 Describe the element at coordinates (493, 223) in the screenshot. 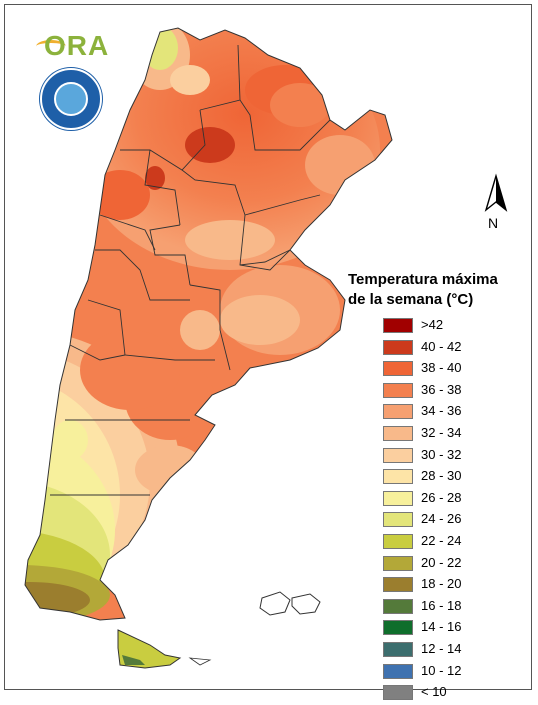

I see `north-label: N` at that location.